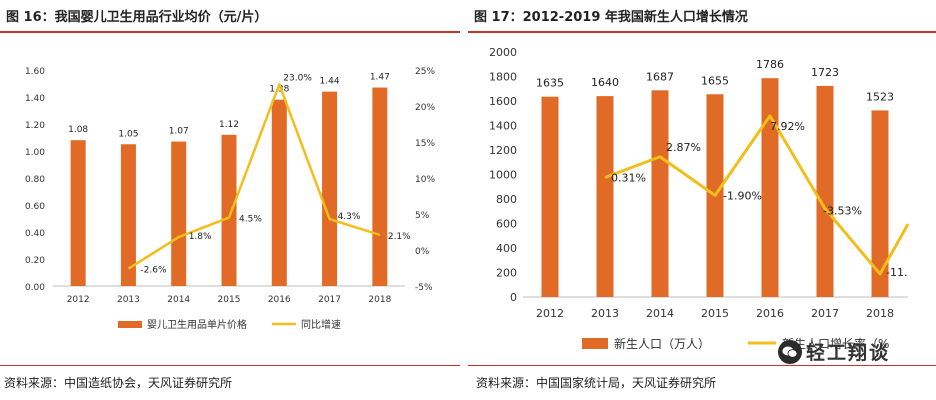 The width and height of the screenshot is (936, 400). What do you see at coordinates (503, 126) in the screenshot?
I see `left-y-tick-label: 1400` at bounding box center [503, 126].